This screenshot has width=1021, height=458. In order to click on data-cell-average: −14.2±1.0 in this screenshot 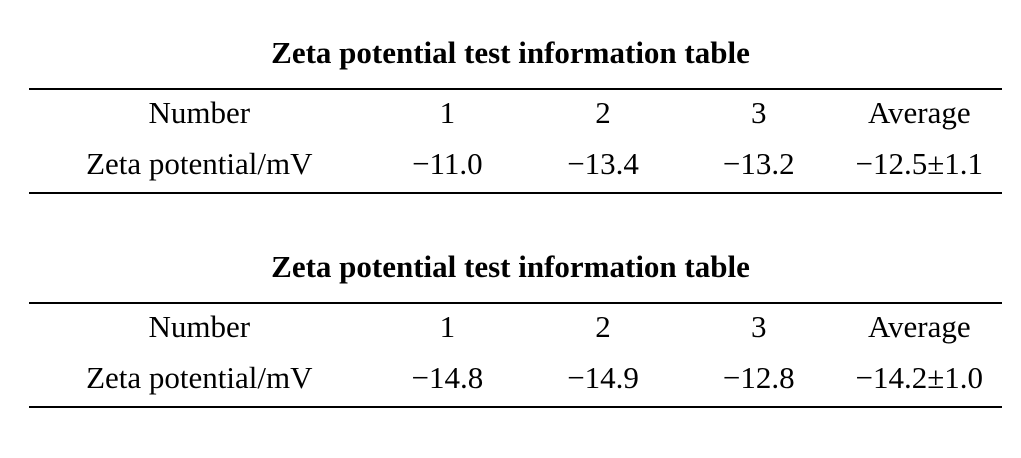, I will do `click(919, 377)`.